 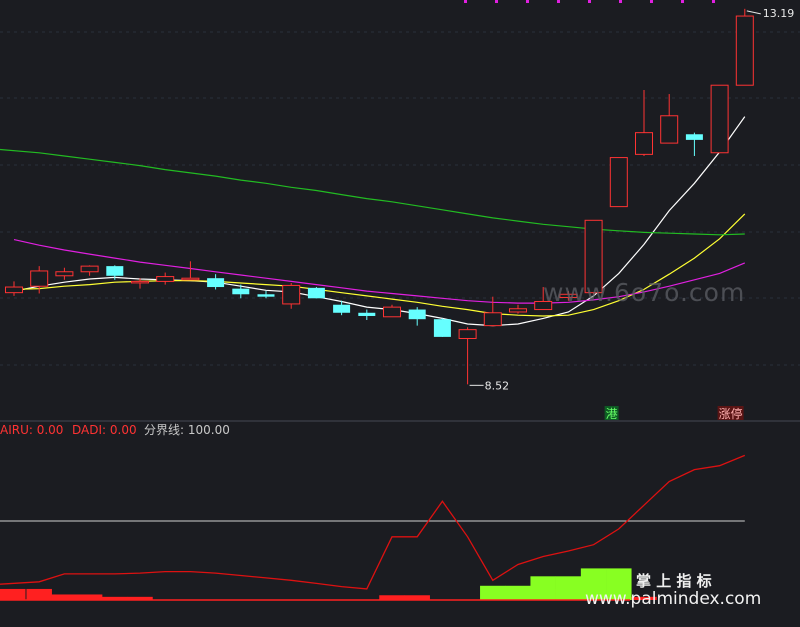 I want to click on badge-zhangting-bg, so click(x=730, y=413).